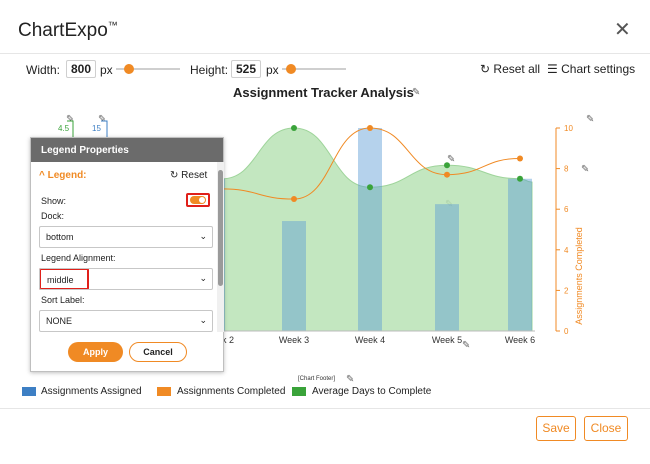 This screenshot has width=650, height=464. What do you see at coordinates (579, 276) in the screenshot?
I see `y-right-axis-label: Assignments Completed` at bounding box center [579, 276].